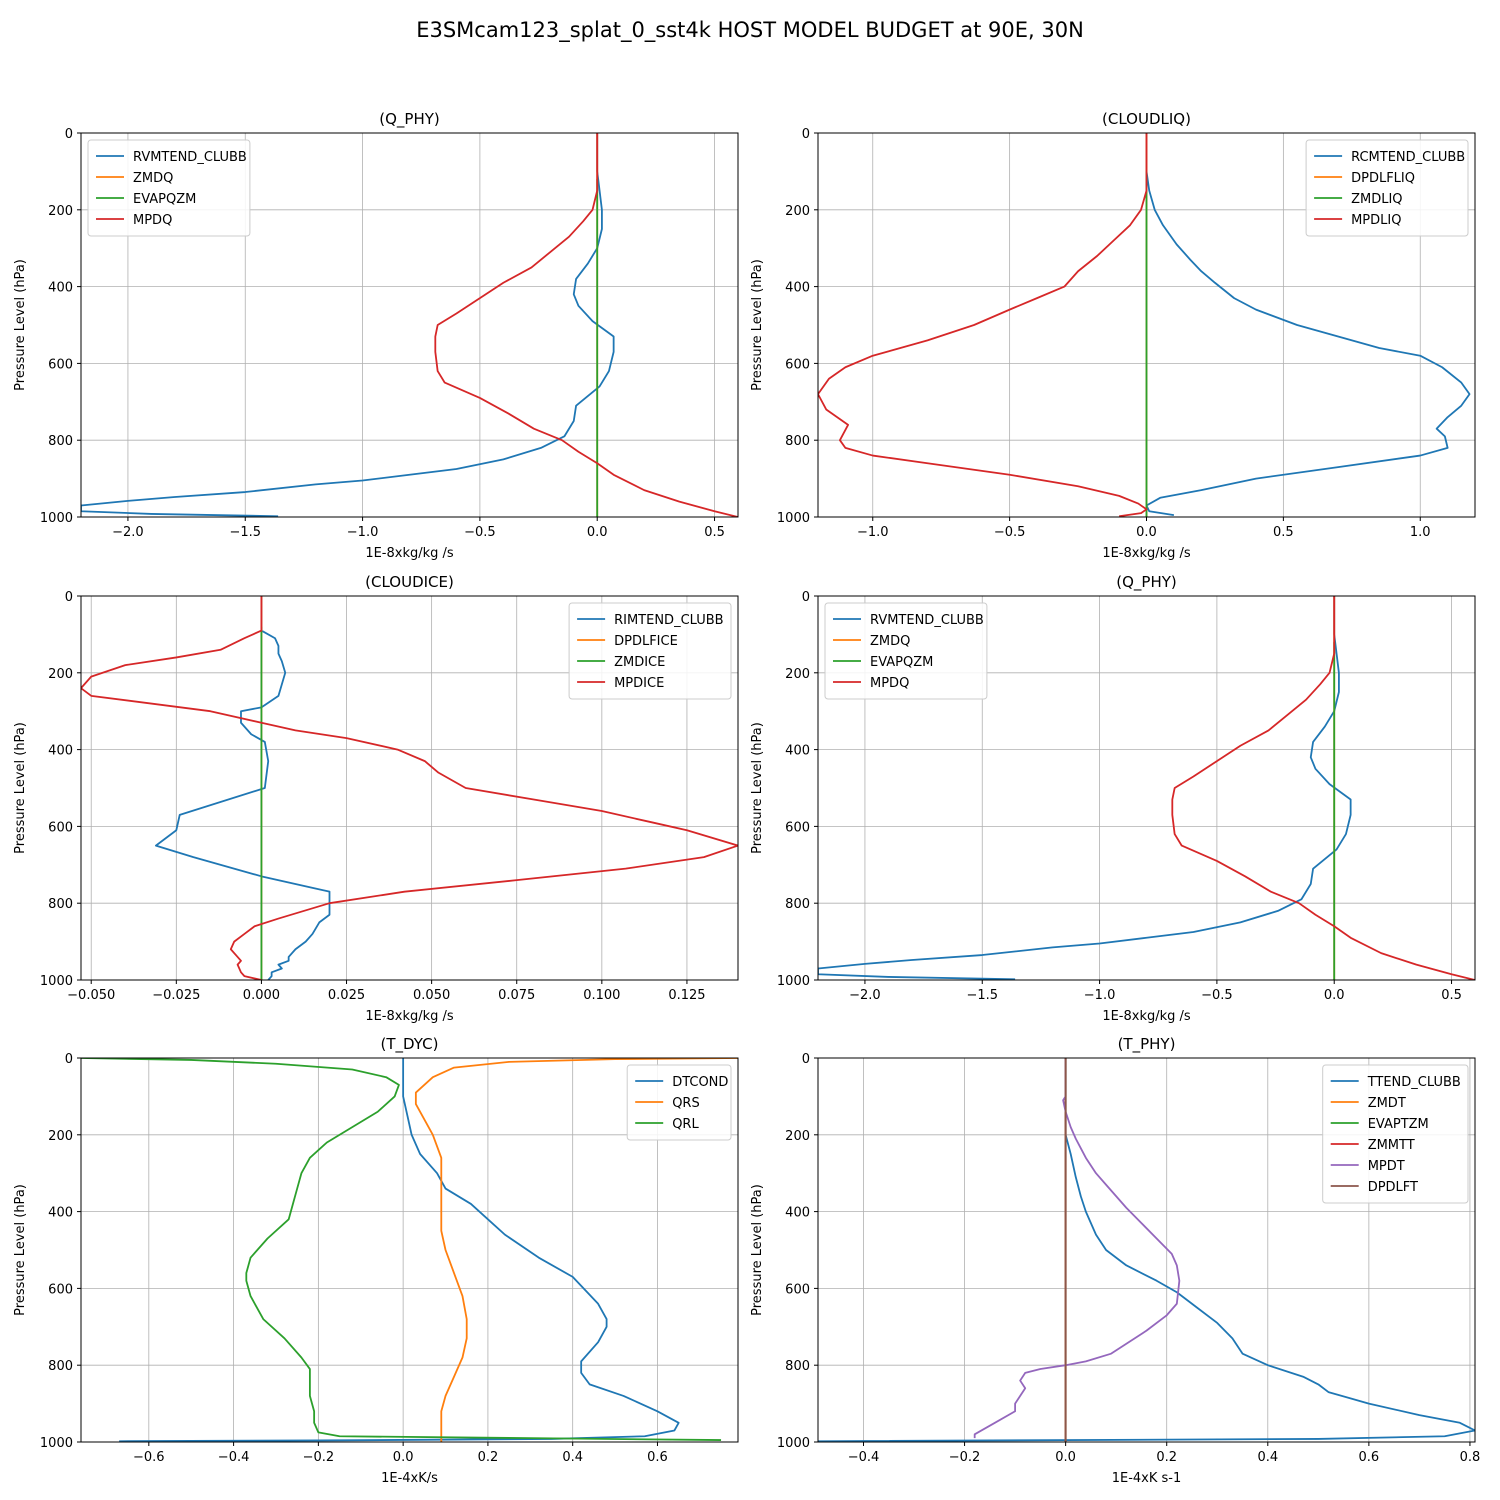 This screenshot has height=1500, width=1500. I want to click on legend-label: DPDLFICE, so click(646, 641).